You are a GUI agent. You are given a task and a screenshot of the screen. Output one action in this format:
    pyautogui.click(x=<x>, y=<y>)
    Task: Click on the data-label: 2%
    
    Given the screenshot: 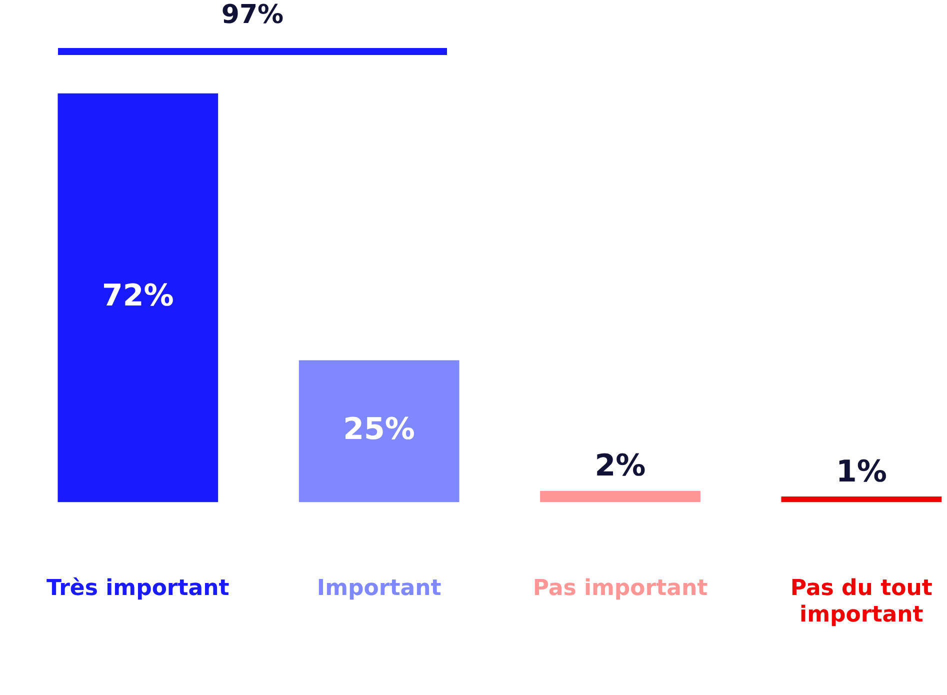 What is the action you would take?
    pyautogui.click(x=620, y=466)
    